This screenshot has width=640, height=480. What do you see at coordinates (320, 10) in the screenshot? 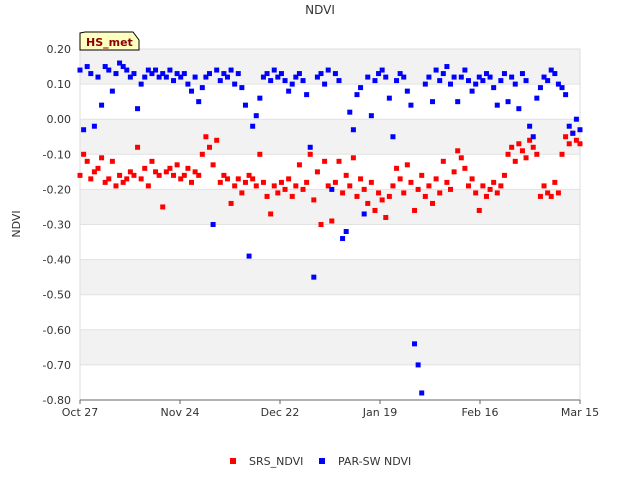
I see `chart-title: NDVI` at bounding box center [320, 10].